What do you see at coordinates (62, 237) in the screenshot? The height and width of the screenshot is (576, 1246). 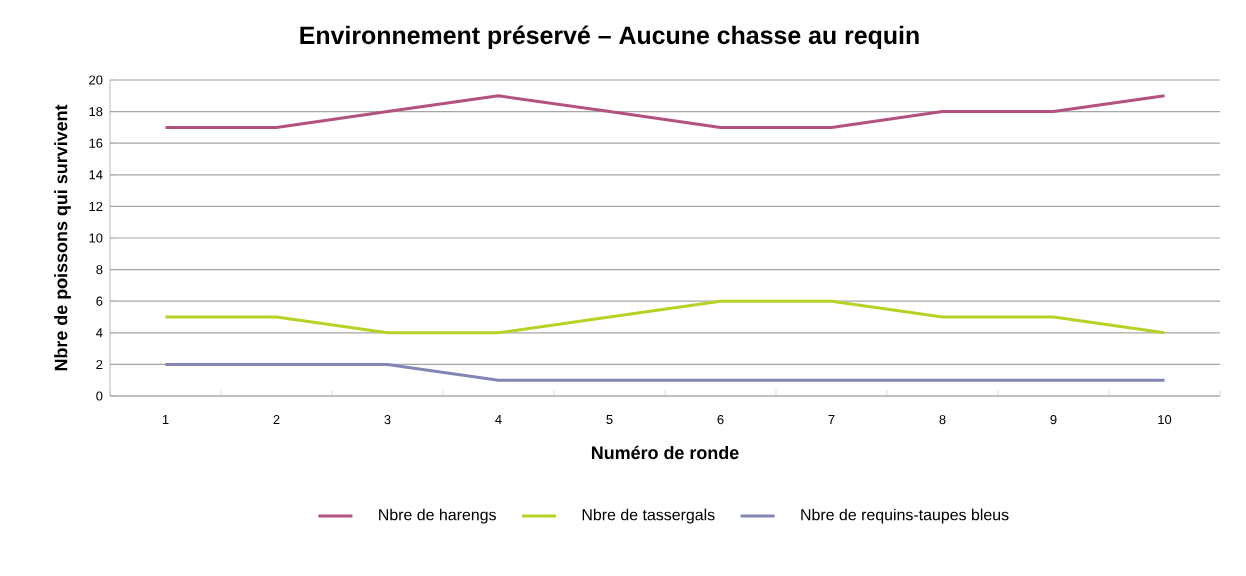 I see `y-axis-title: Nbre de poissons qui survivent` at bounding box center [62, 237].